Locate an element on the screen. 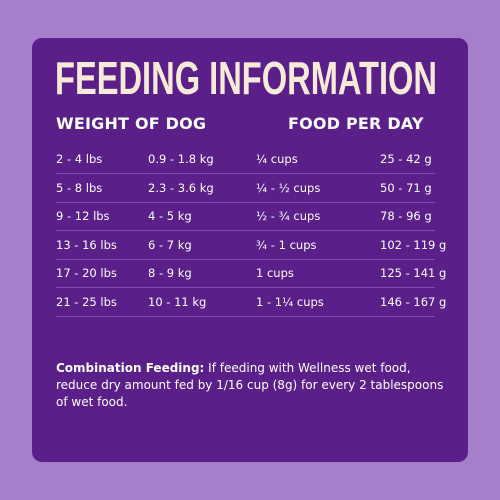  table-cell: 13 - 16 lbs is located at coordinates (86, 244).